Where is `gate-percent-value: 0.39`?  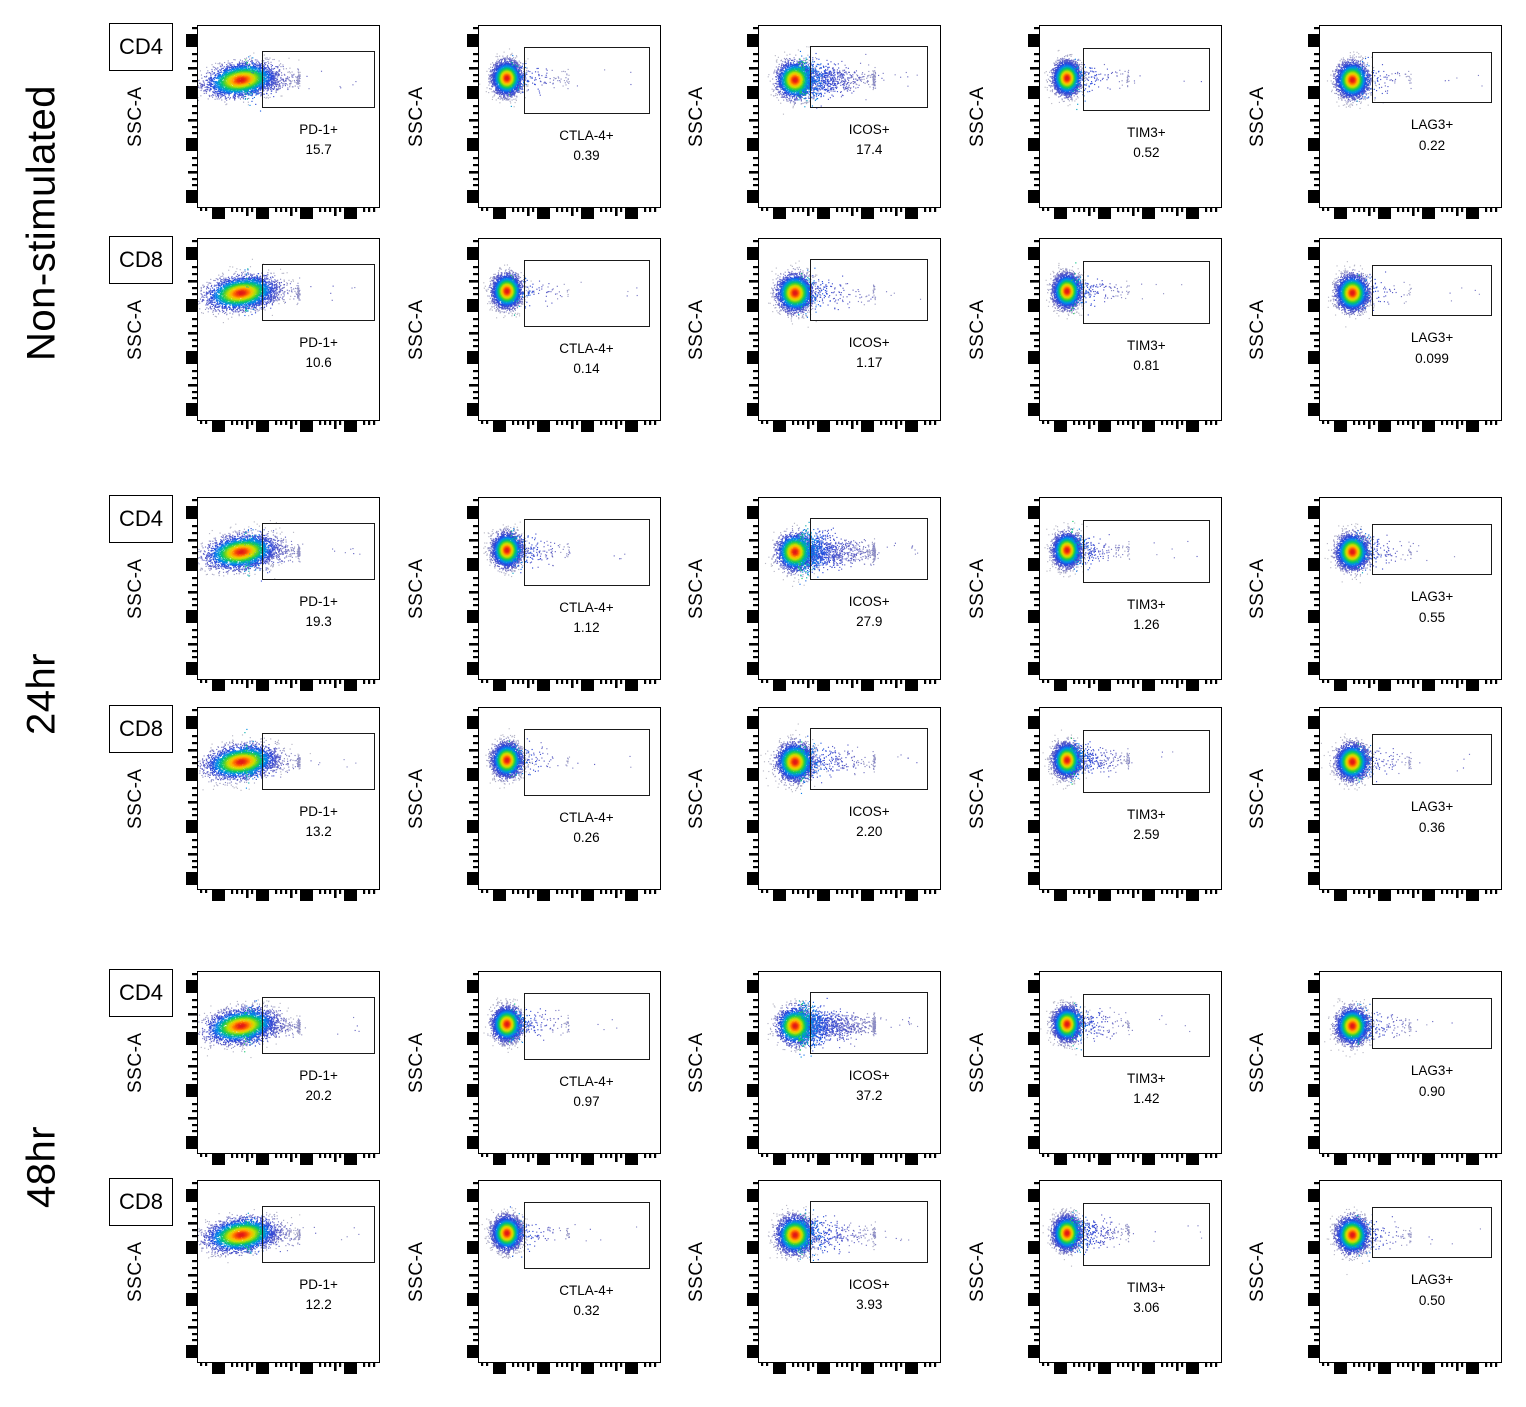 gate-percent-value: 0.39 is located at coordinates (586, 156).